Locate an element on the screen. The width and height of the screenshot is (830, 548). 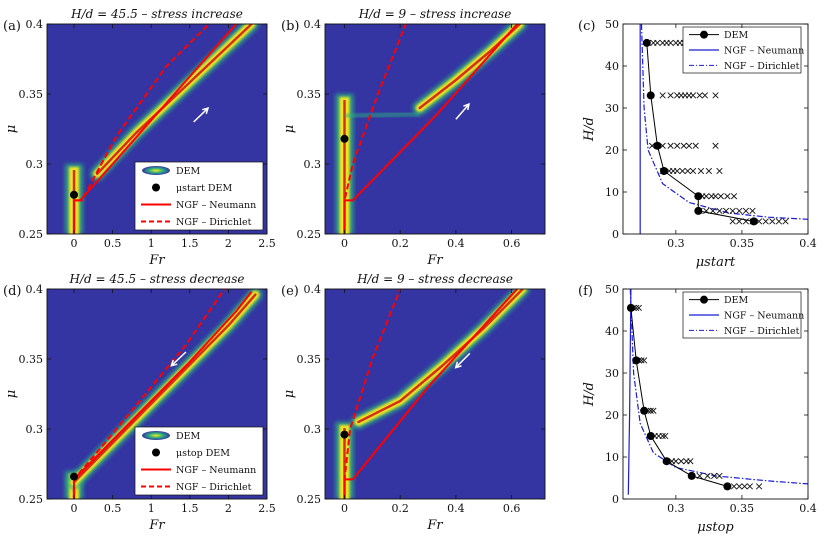
ngf-neumann-line is located at coordinates (629, 392).